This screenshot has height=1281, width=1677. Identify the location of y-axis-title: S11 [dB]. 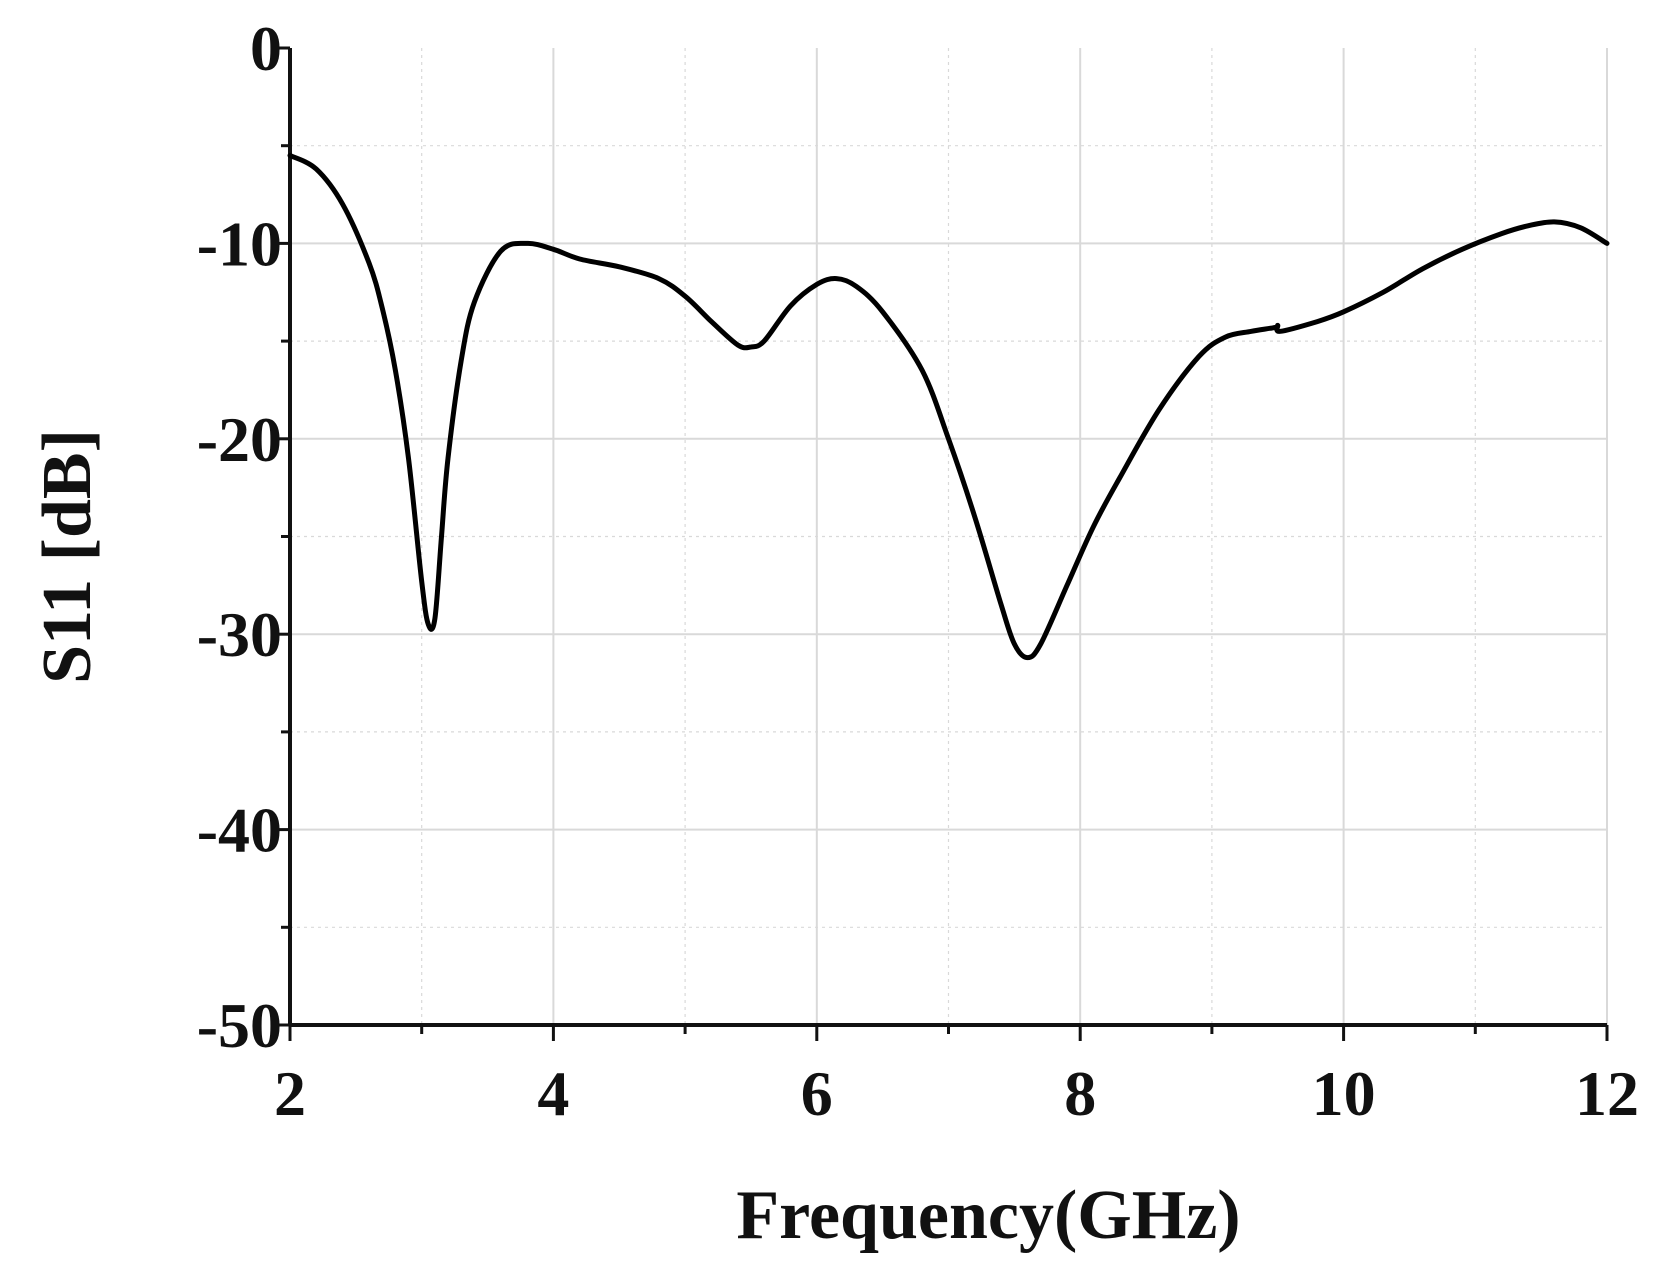
(67, 556).